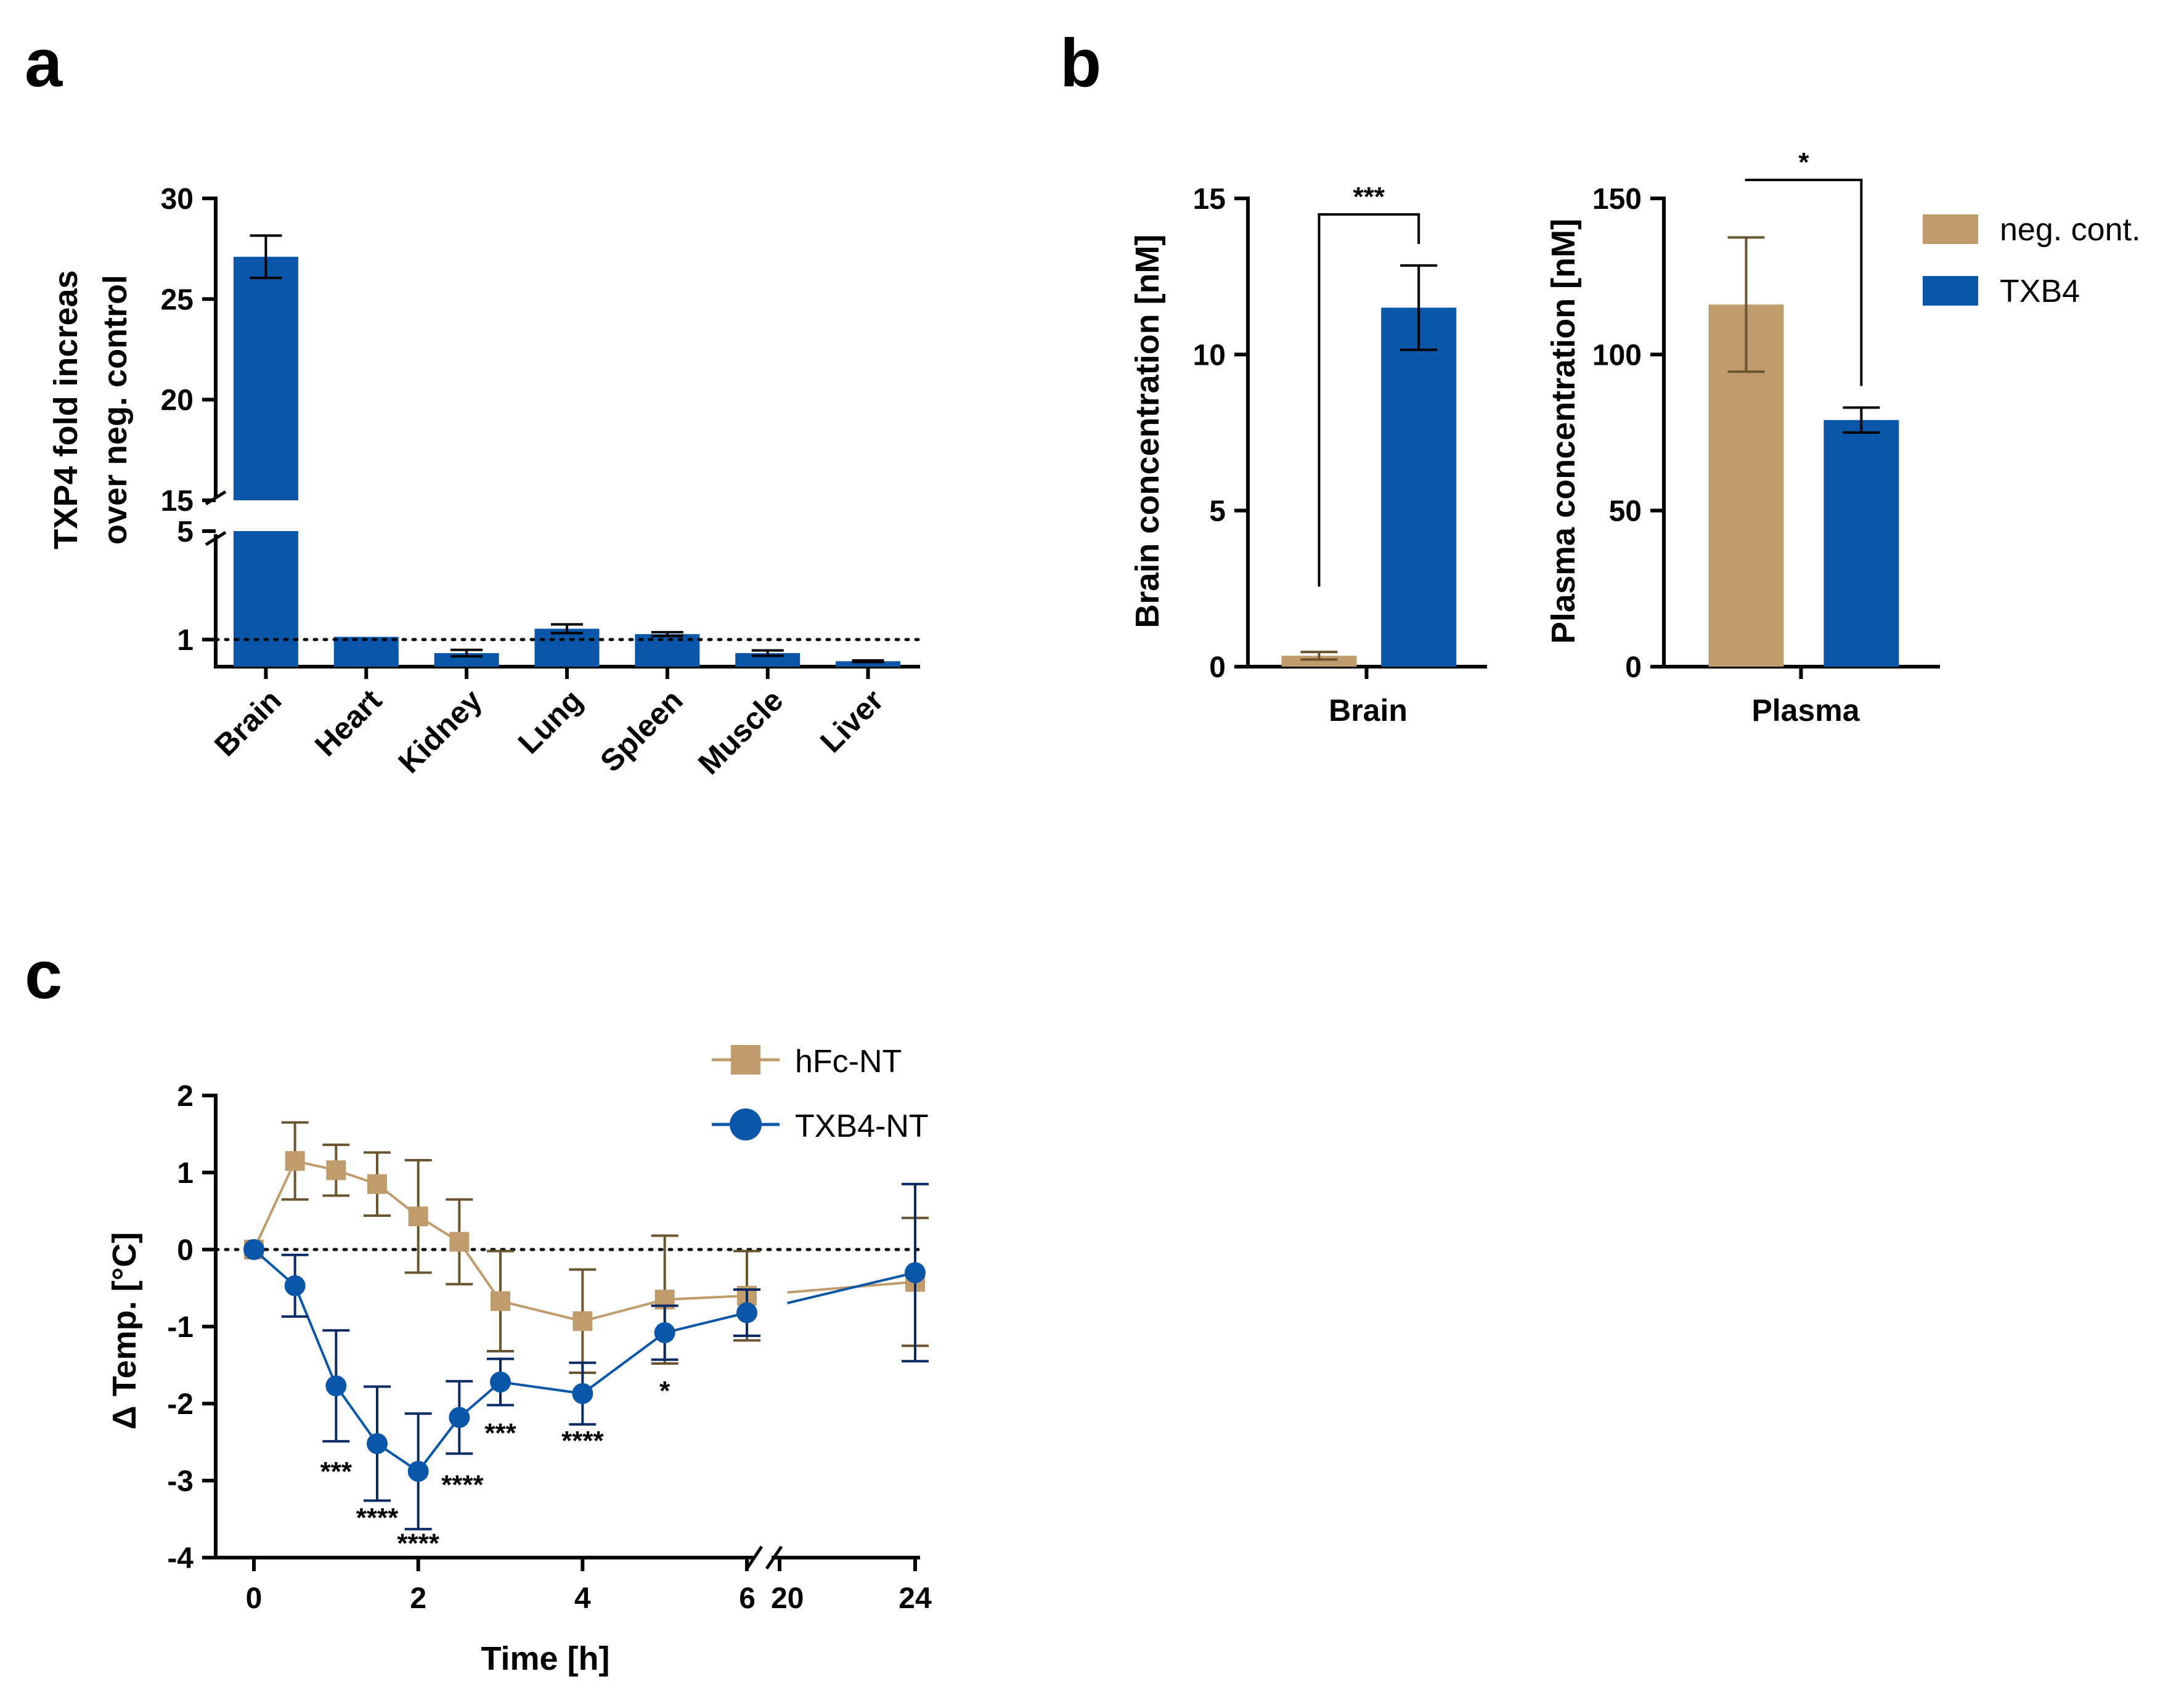 The width and height of the screenshot is (2184, 1695). I want to click on panel-a-ytick-label-5: 5, so click(185, 532).